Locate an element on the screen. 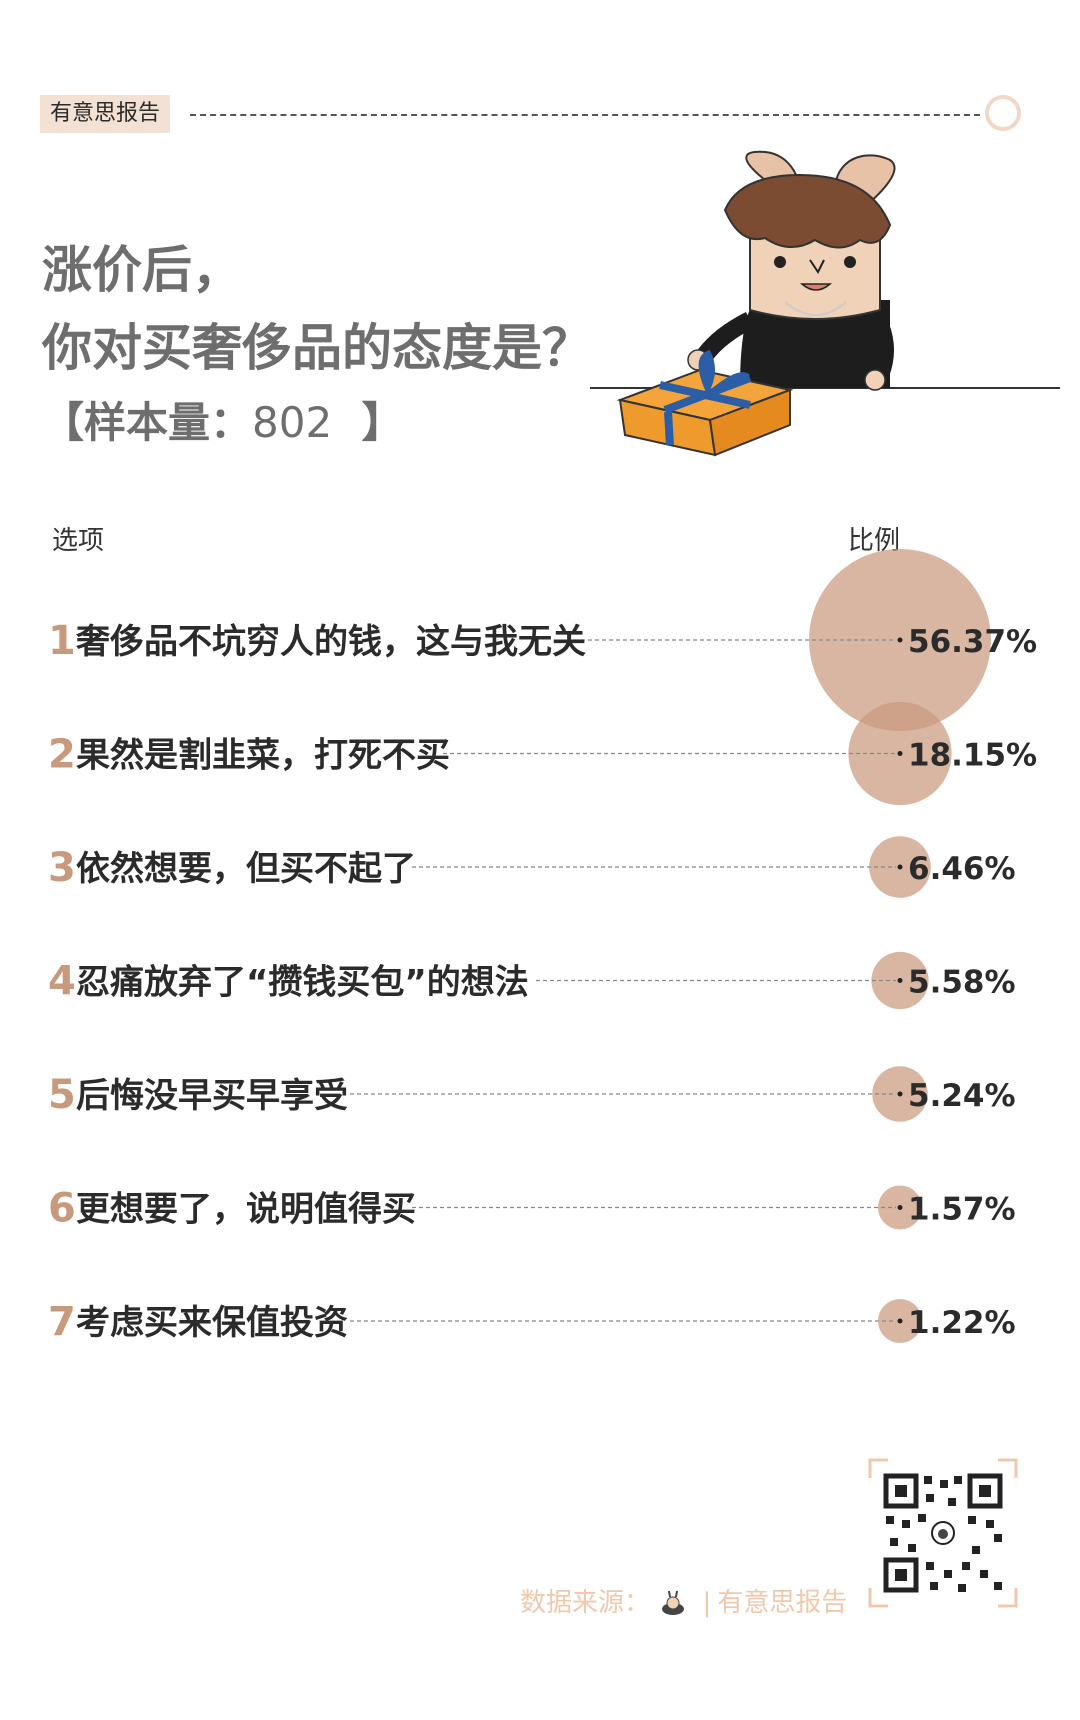 This screenshot has height=1720, width=1080. sample-size: 【样本量：802 】 is located at coordinates (222, 423).